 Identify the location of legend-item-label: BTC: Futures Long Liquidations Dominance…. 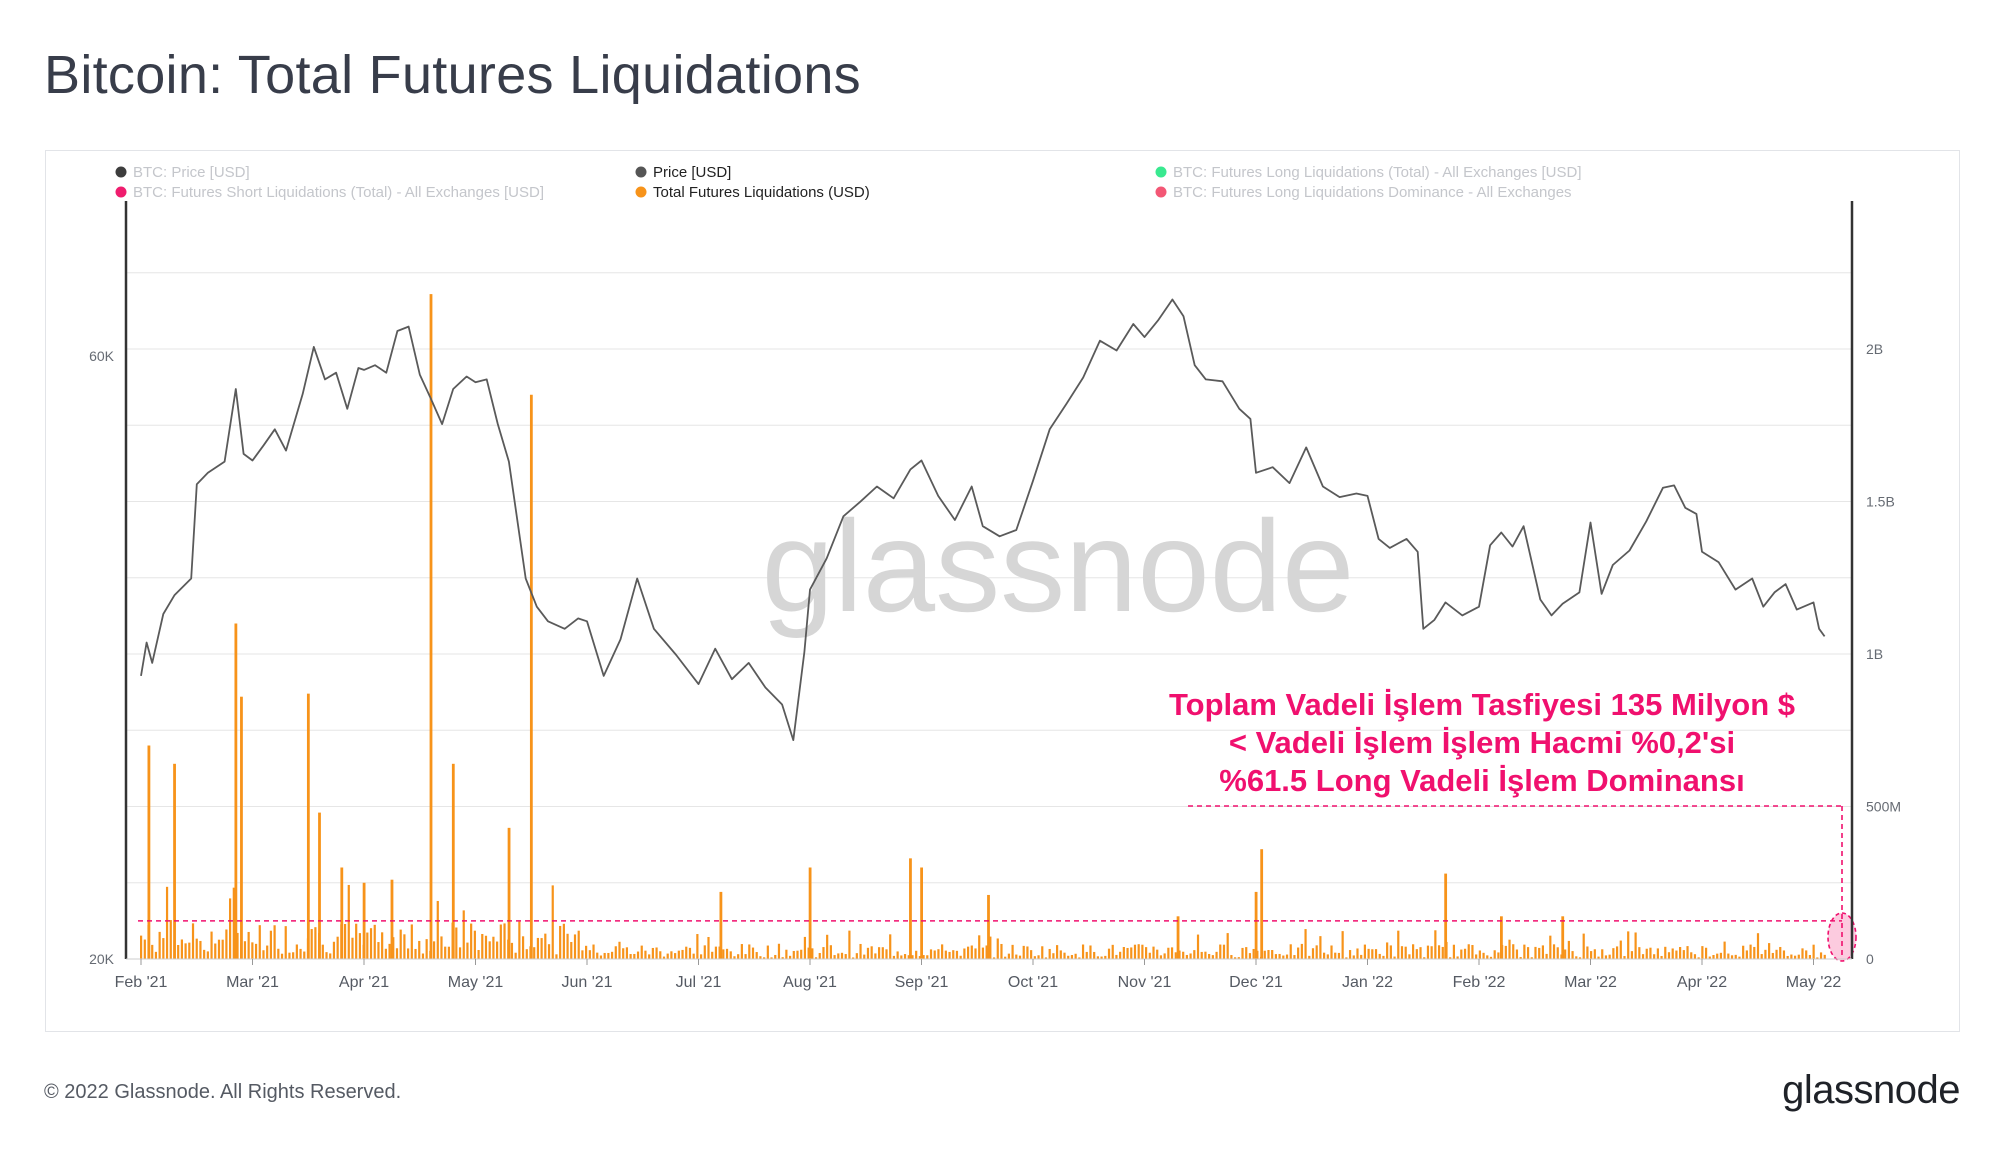
(1372, 192).